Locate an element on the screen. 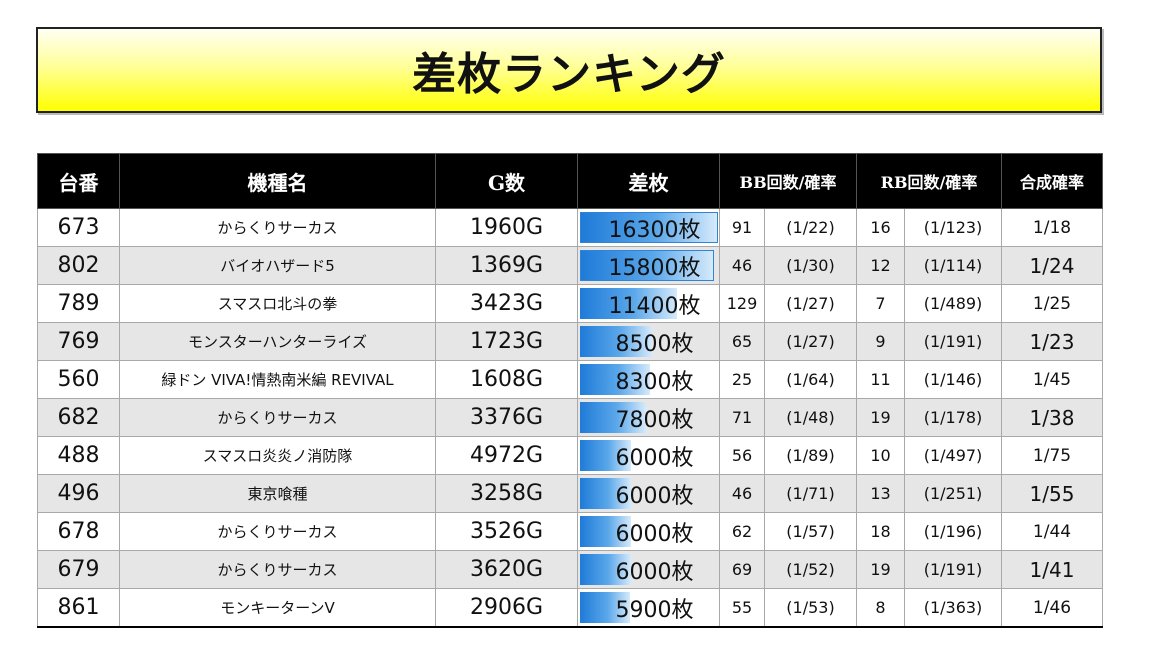 This screenshot has height=665, width=1150. combined-rate: 1/18 is located at coordinates (1052, 227).